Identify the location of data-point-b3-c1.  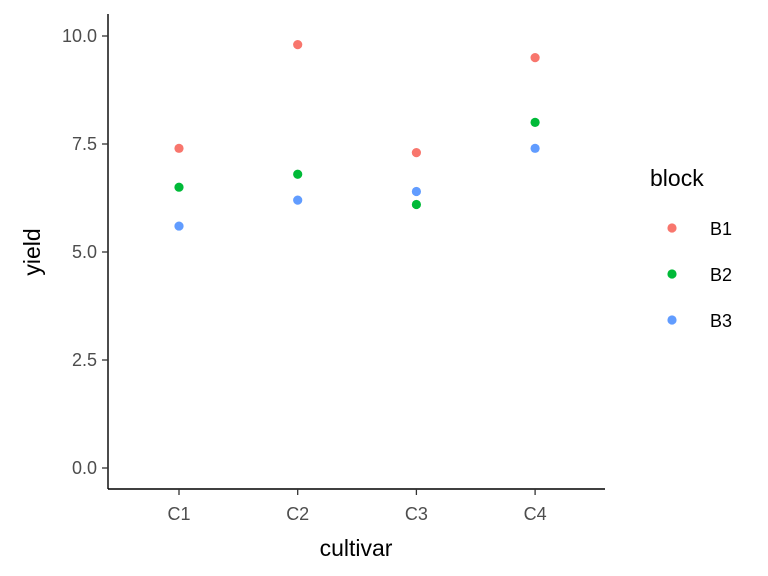
(179, 226).